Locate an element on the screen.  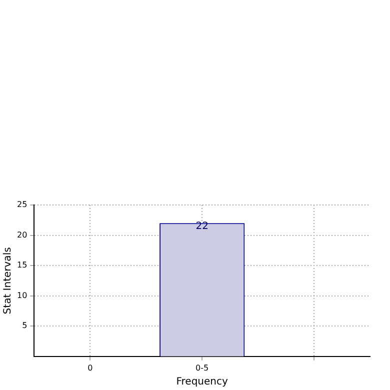
x-tick-label: 0 is located at coordinates (90, 367).